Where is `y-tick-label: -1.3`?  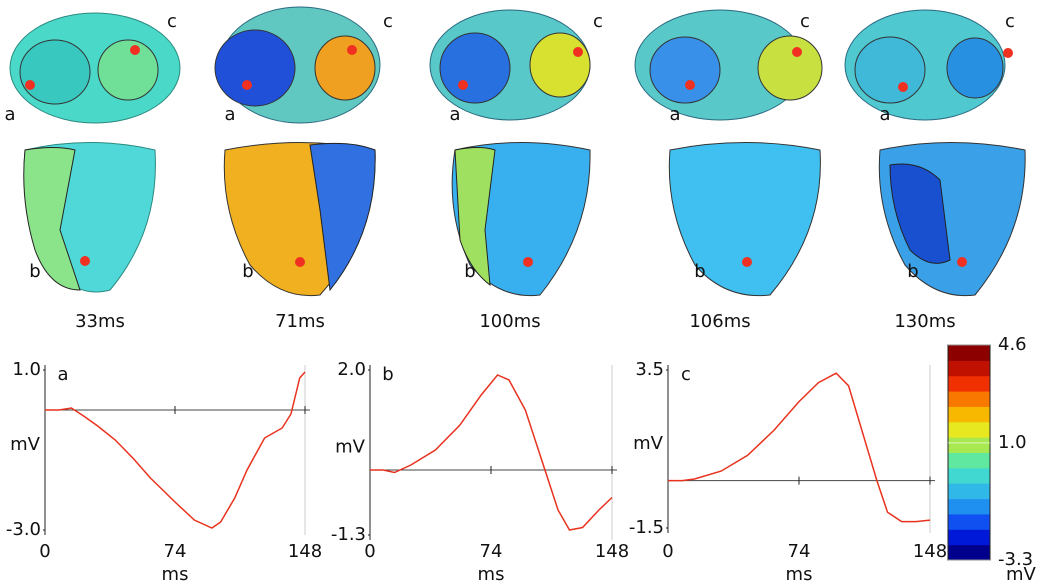
y-tick-label: -1.3 is located at coordinates (348, 534).